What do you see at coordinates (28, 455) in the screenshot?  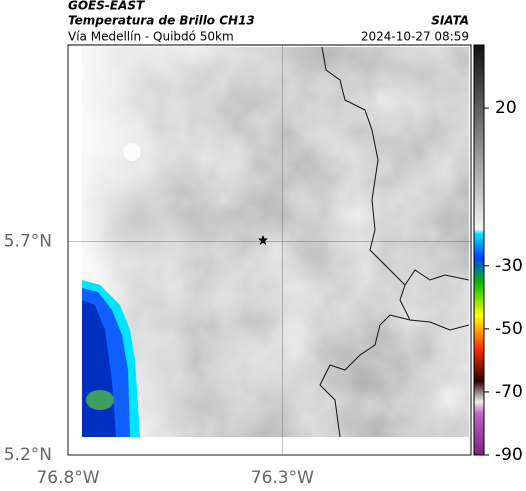 I see `y-tick-label: 5.2°N` at bounding box center [28, 455].